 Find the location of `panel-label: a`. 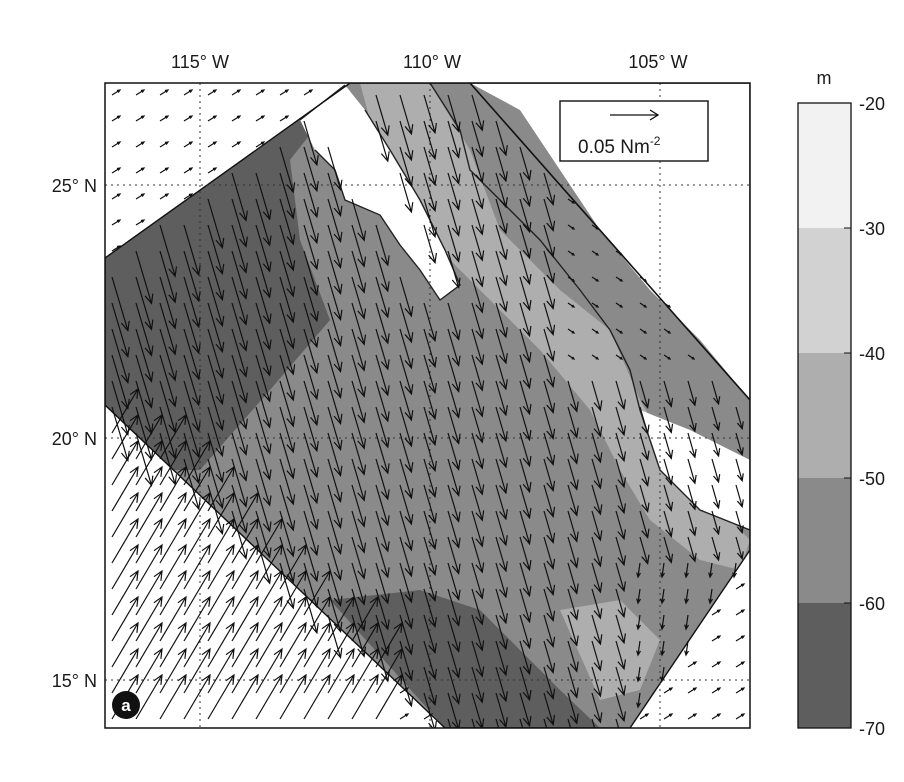

panel-label: a is located at coordinates (126, 705).